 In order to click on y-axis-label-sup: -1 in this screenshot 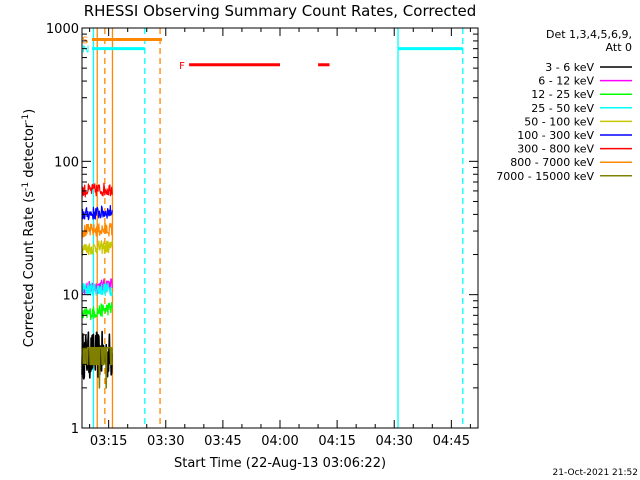, I will do `click(26, 186)`.